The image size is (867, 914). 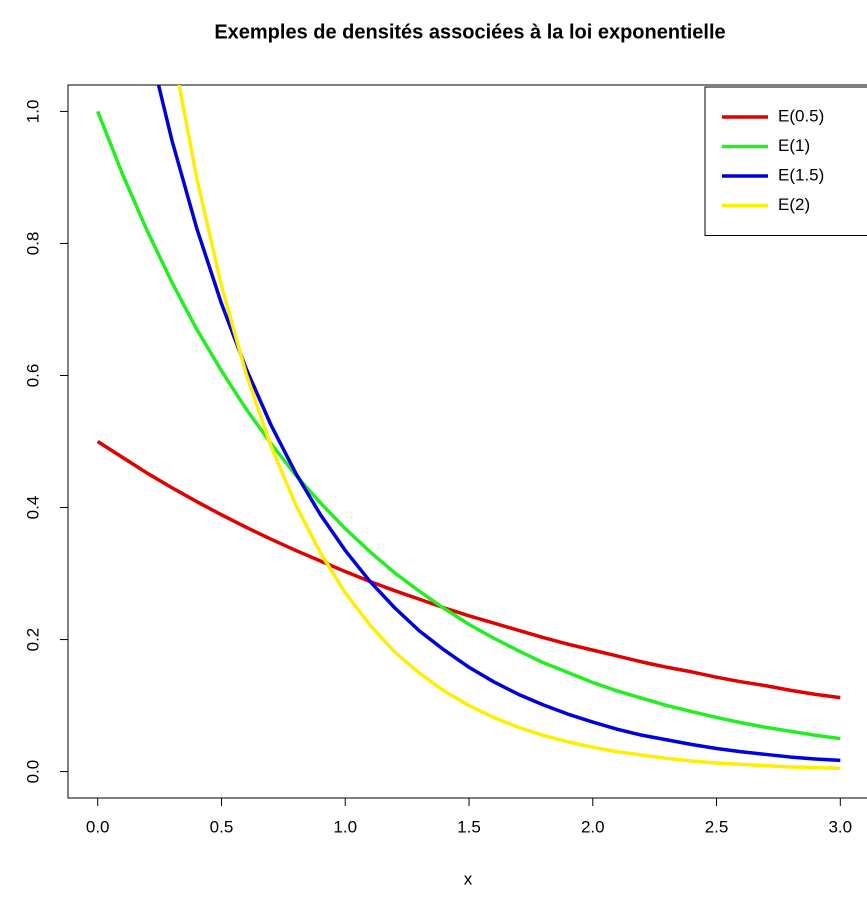 What do you see at coordinates (32, 508) in the screenshot?
I see `y-tick-label: 0.4` at bounding box center [32, 508].